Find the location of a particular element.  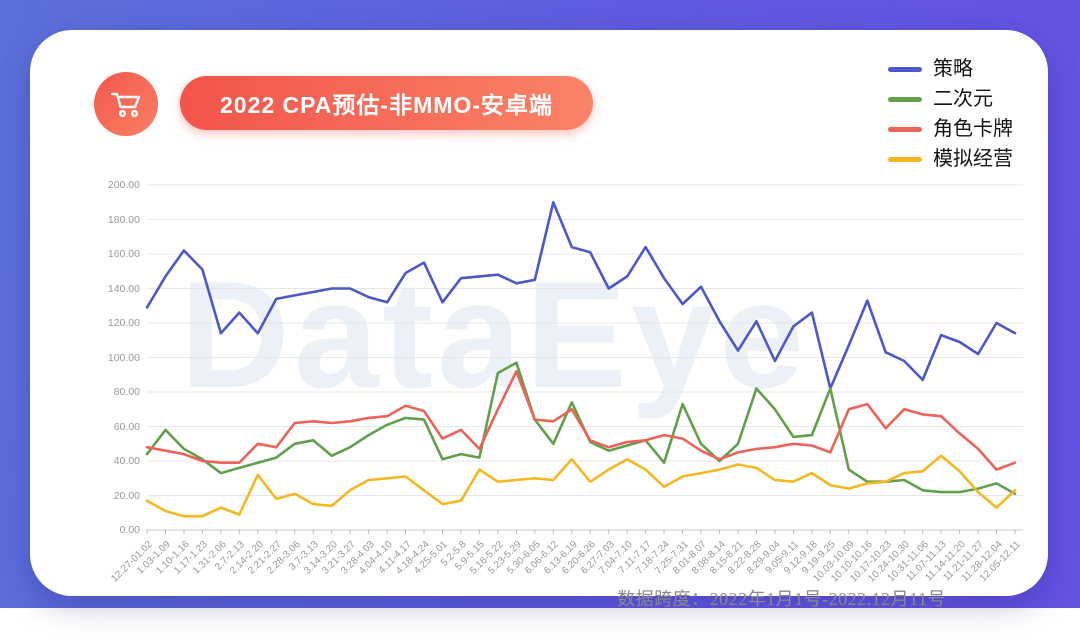

legend: 策略二次元角色卡牌模拟经营 is located at coordinates (950, 114).